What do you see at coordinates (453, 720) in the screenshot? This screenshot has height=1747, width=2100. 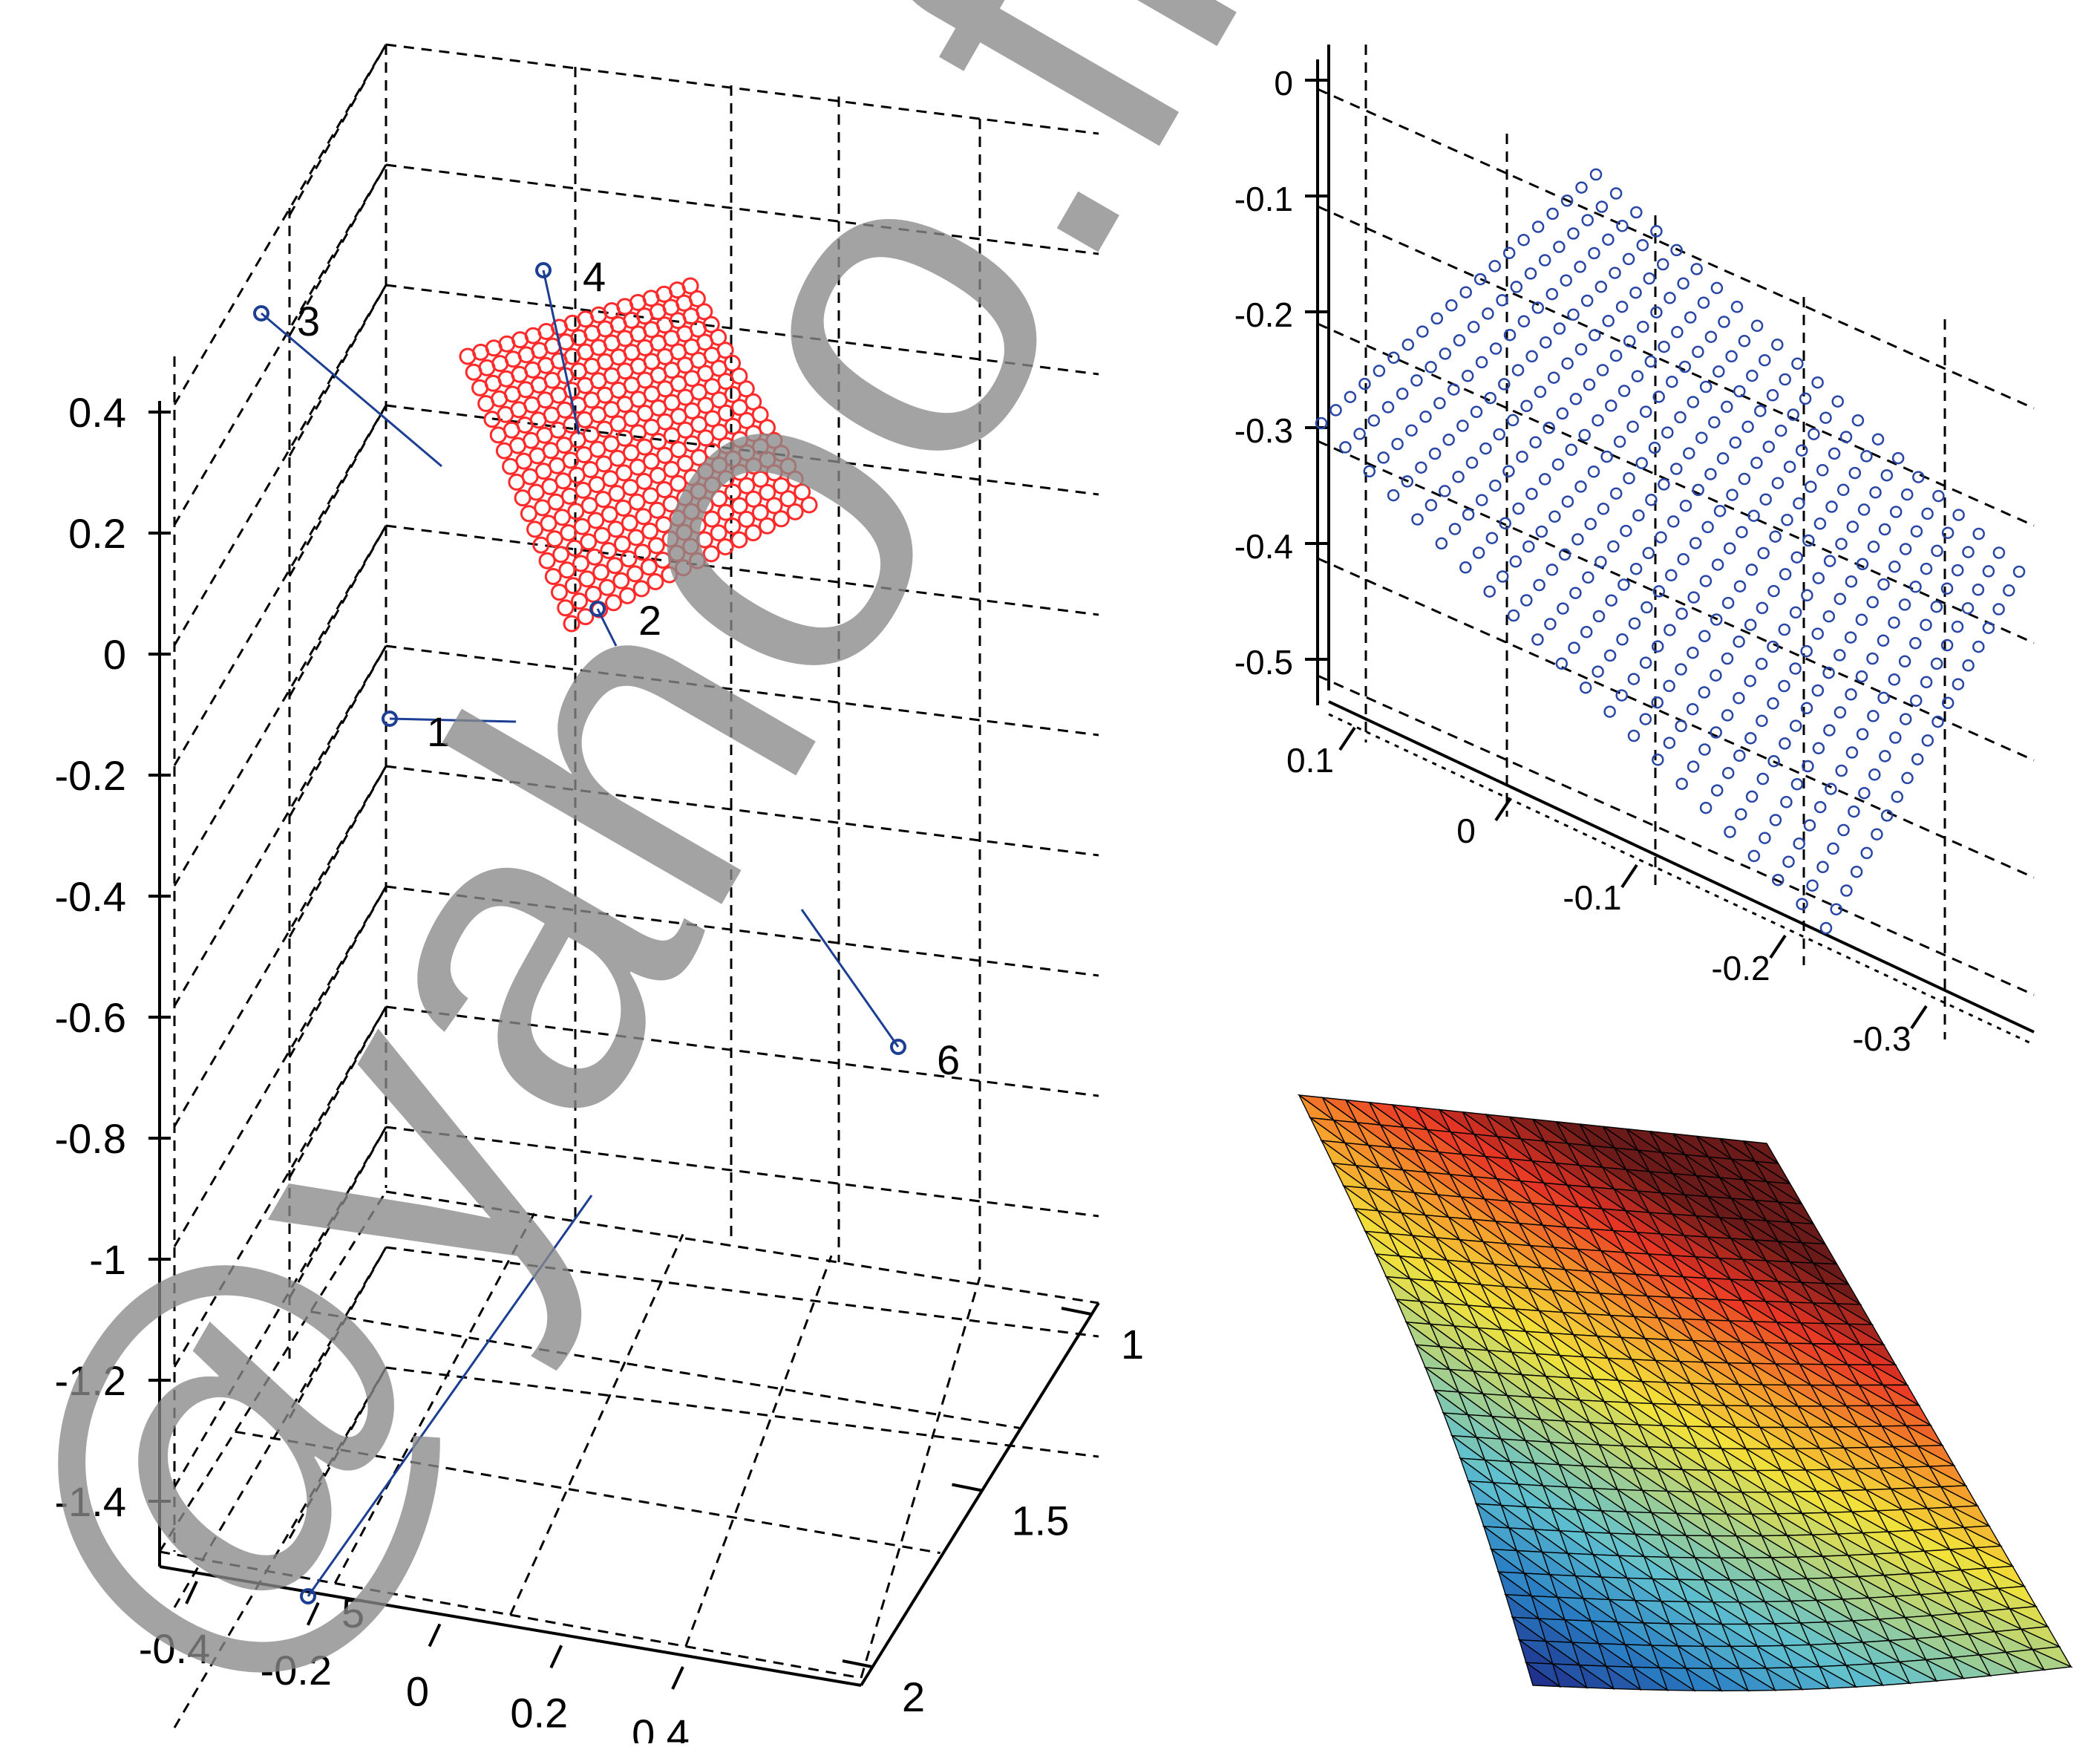 I see `camera-axis-line` at bounding box center [453, 720].